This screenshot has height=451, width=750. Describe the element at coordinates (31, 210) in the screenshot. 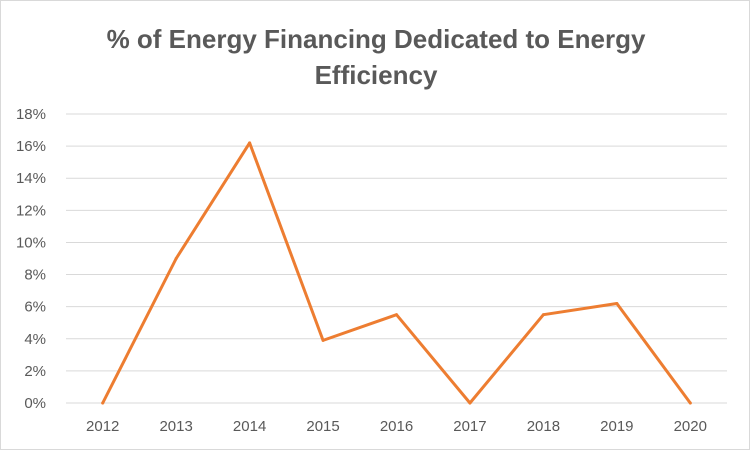

I see `y-tick-label: 12%` at that location.